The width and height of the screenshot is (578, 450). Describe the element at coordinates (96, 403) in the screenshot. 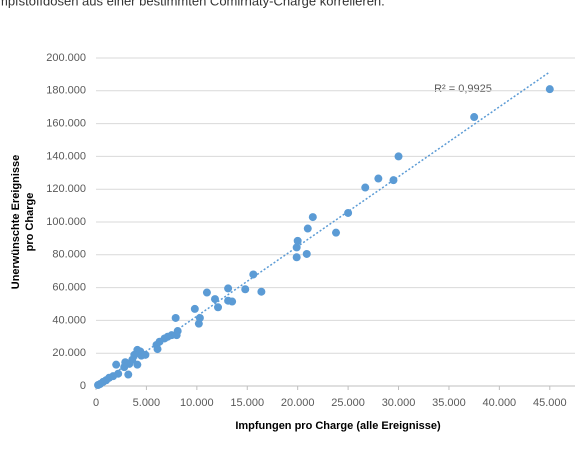

I see `x-tick-label: 0` at that location.